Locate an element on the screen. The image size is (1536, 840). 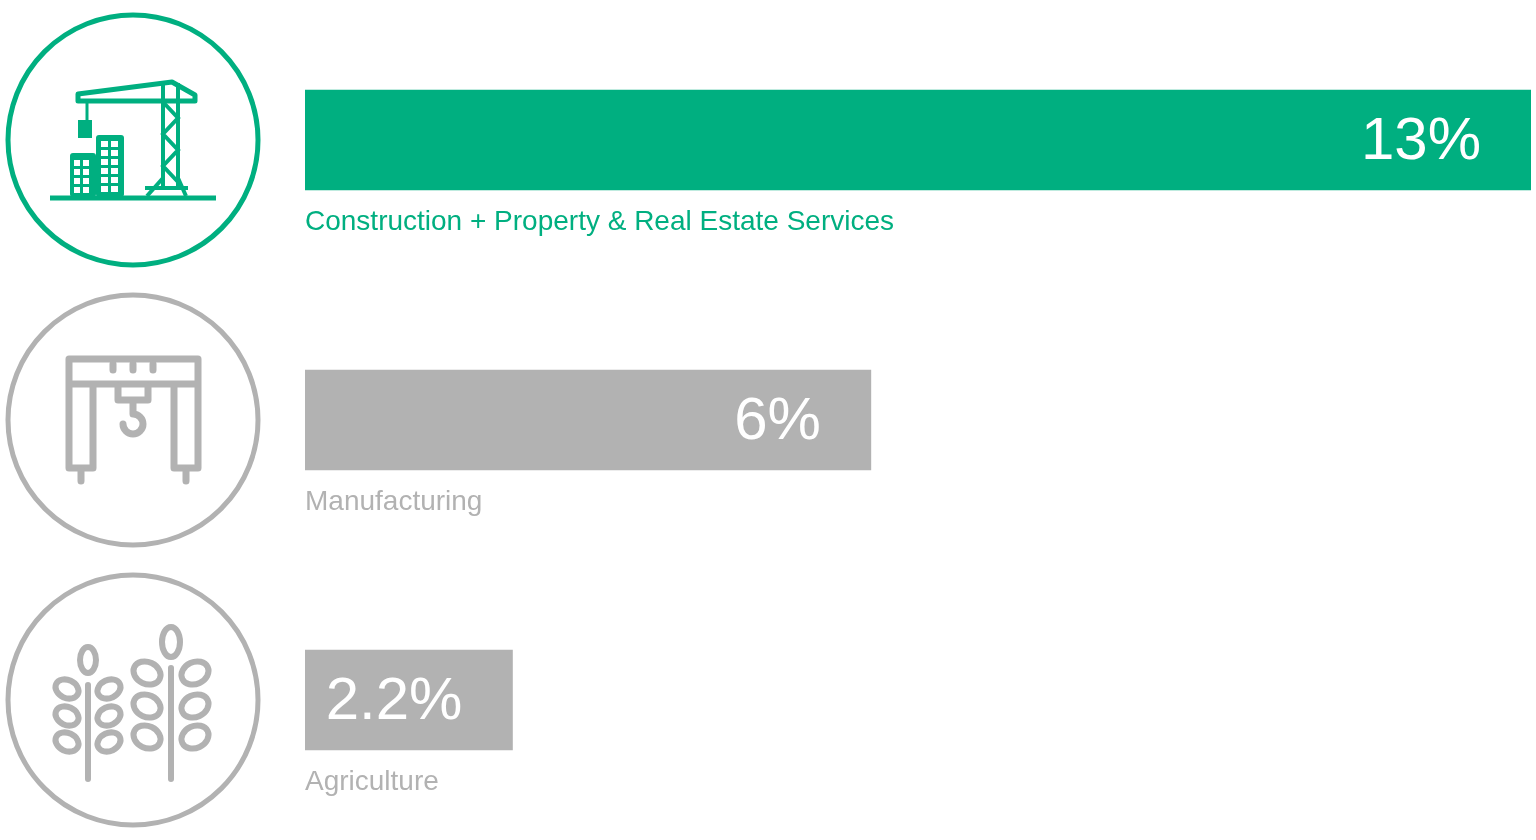
y-tick-label: Construction + Property & Real Estate Services is located at coordinates (600, 220).